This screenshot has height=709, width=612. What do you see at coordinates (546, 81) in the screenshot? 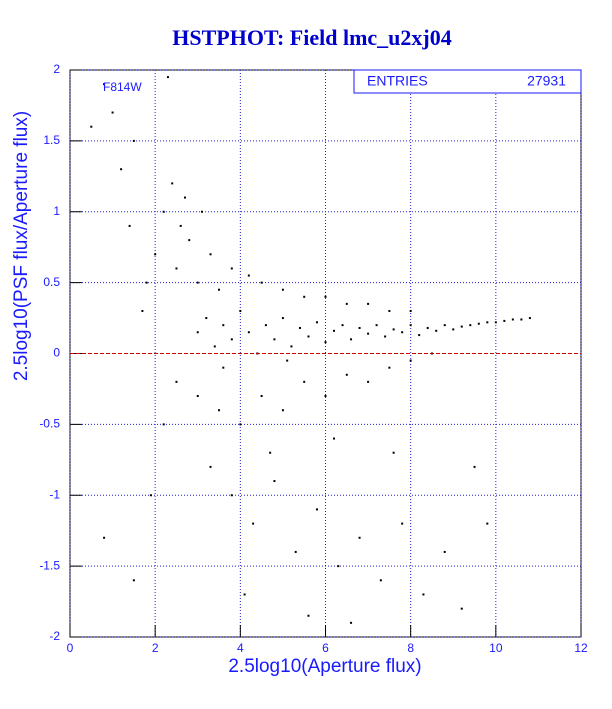
I see `stats-value: 27931` at bounding box center [546, 81].